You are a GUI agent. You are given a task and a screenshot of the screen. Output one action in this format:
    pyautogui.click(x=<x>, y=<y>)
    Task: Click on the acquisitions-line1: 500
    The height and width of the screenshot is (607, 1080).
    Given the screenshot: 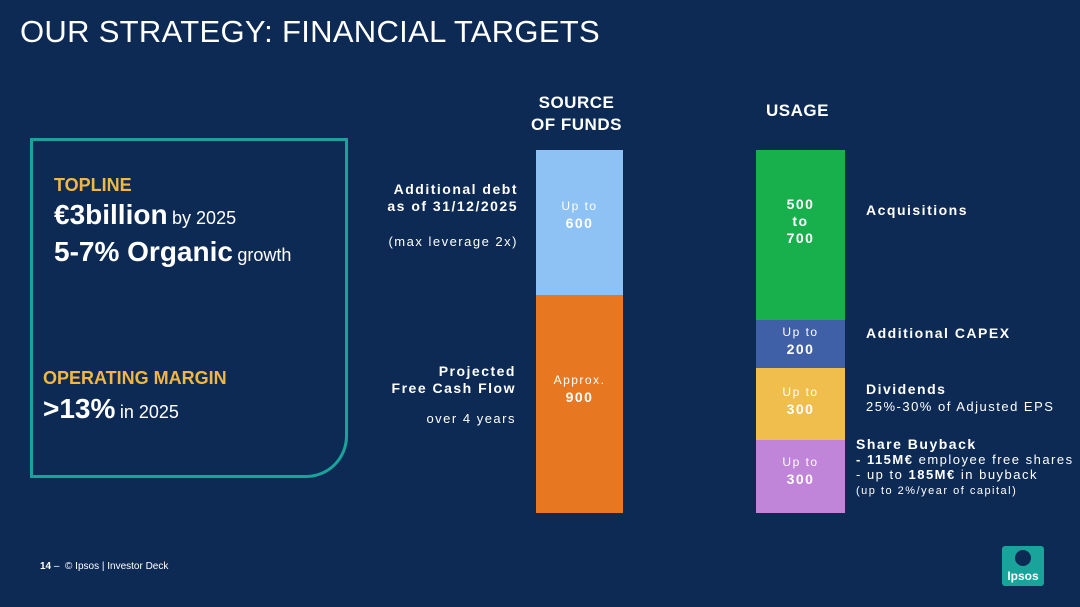 What is the action you would take?
    pyautogui.click(x=800, y=204)
    